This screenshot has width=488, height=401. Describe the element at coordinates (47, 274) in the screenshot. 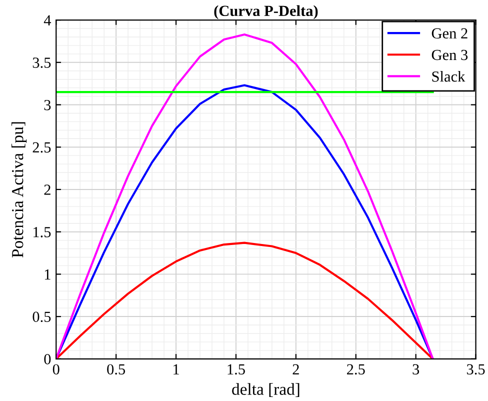

I see `y-tick-label: 1` at that location.